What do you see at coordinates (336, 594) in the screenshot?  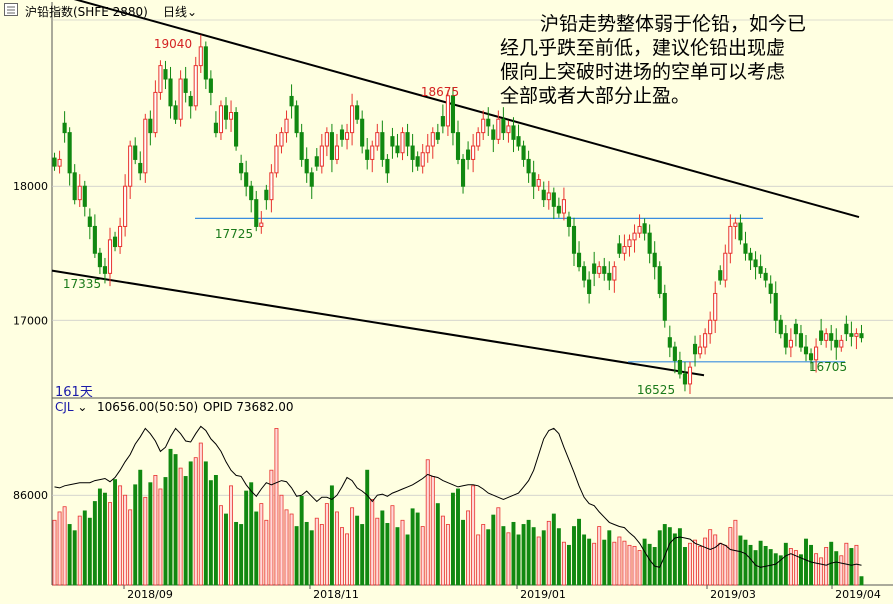 I see `x-tick-label: 2018/11` at bounding box center [336, 594].